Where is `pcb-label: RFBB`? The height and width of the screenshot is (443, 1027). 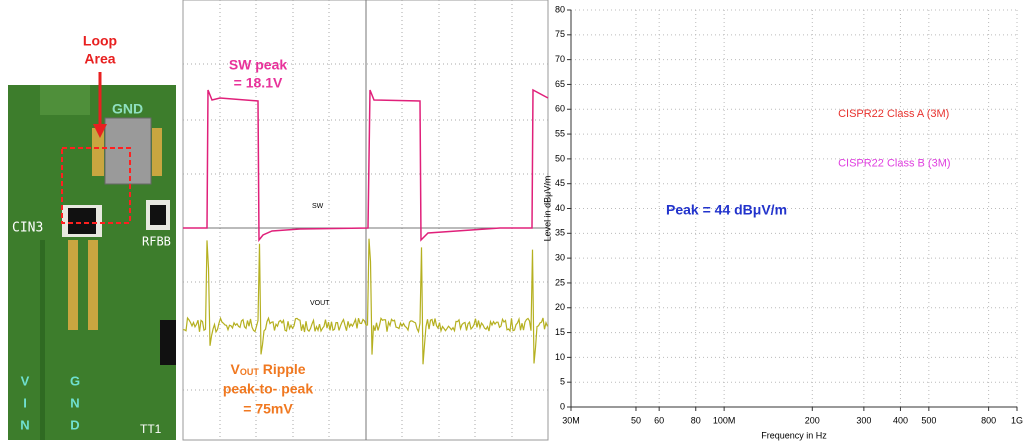 pcb-label: RFBB is located at coordinates (156, 242).